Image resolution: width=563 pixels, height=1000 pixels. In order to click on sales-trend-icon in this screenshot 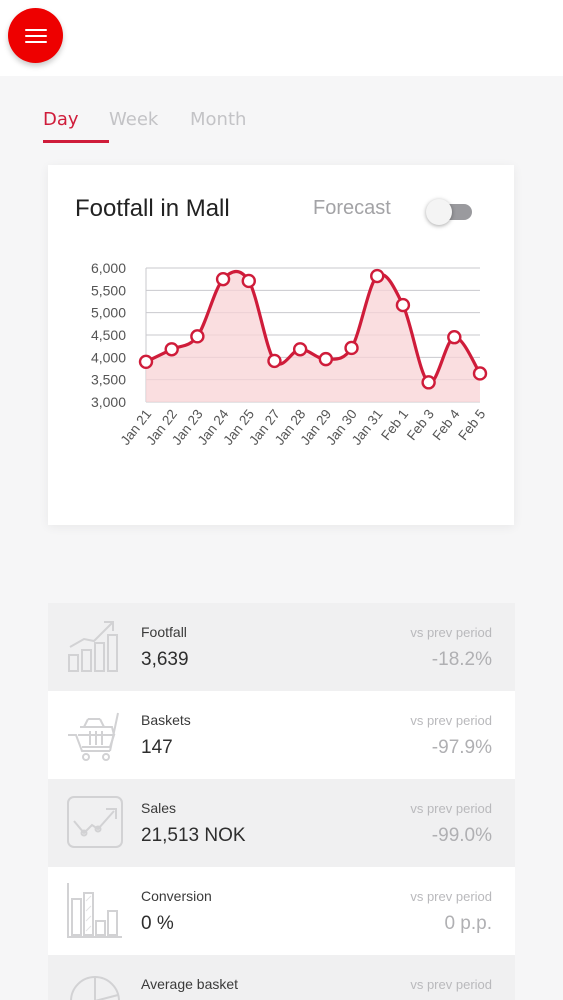, I will do `click(95, 822)`.